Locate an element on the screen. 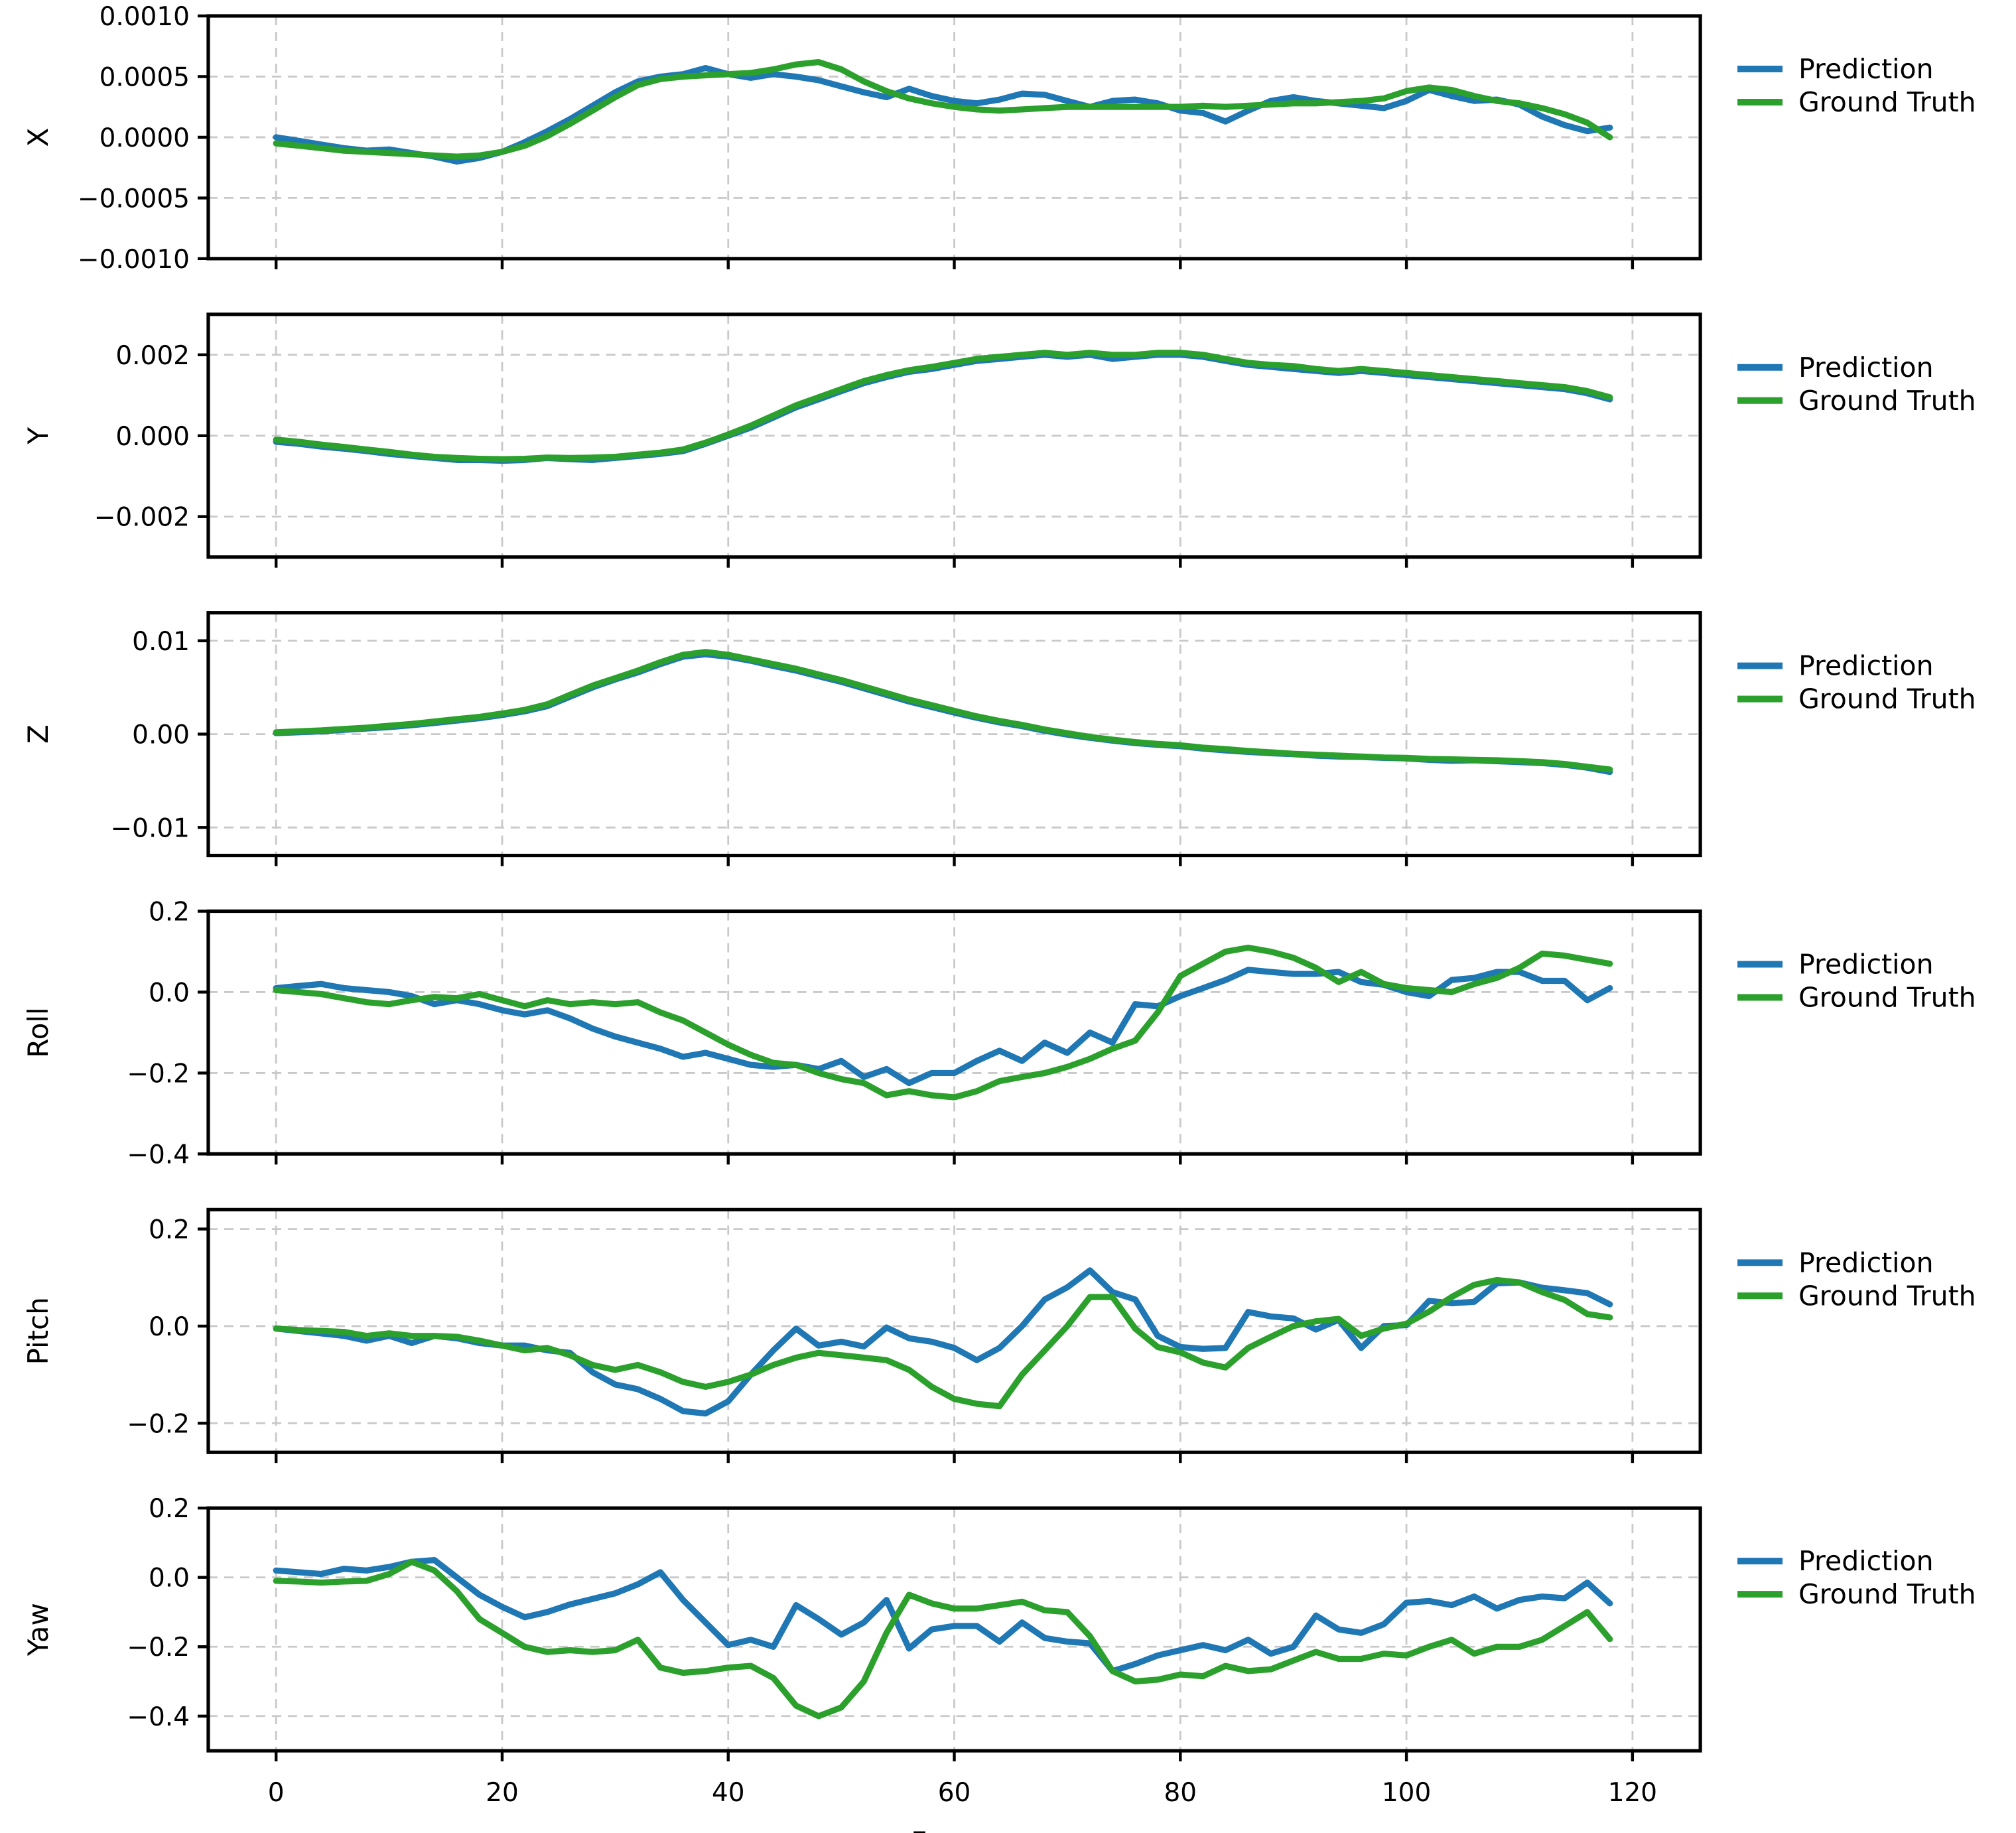 The width and height of the screenshot is (2016, 1833). y-axis-label-roll: Roll is located at coordinates (38, 1032).